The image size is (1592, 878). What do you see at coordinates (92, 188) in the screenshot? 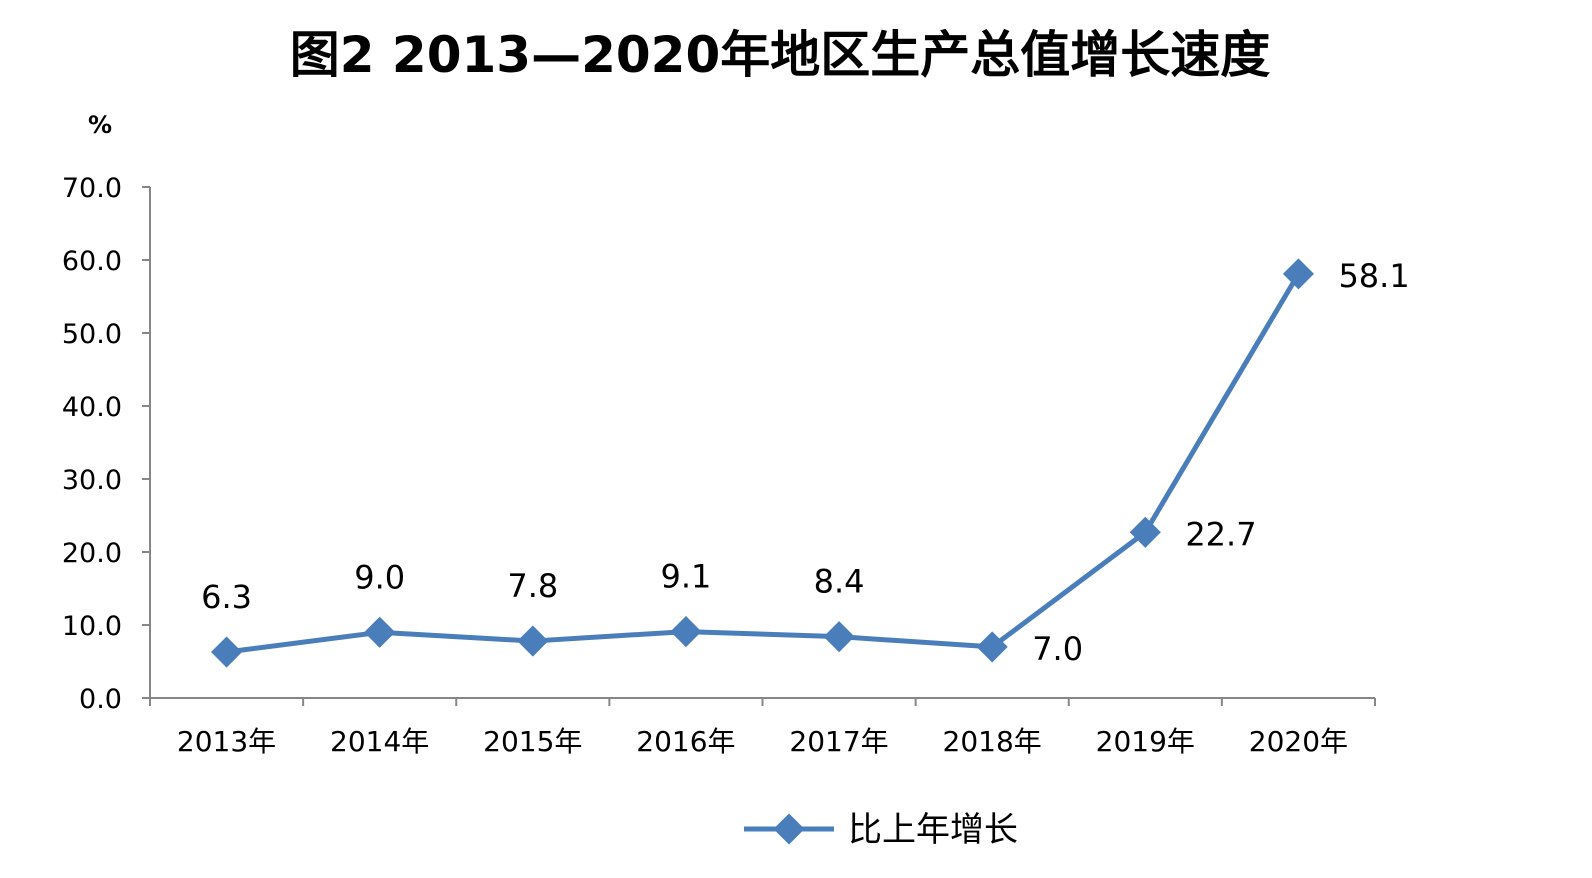
I see `y-tick-label: 70.0` at bounding box center [92, 188].